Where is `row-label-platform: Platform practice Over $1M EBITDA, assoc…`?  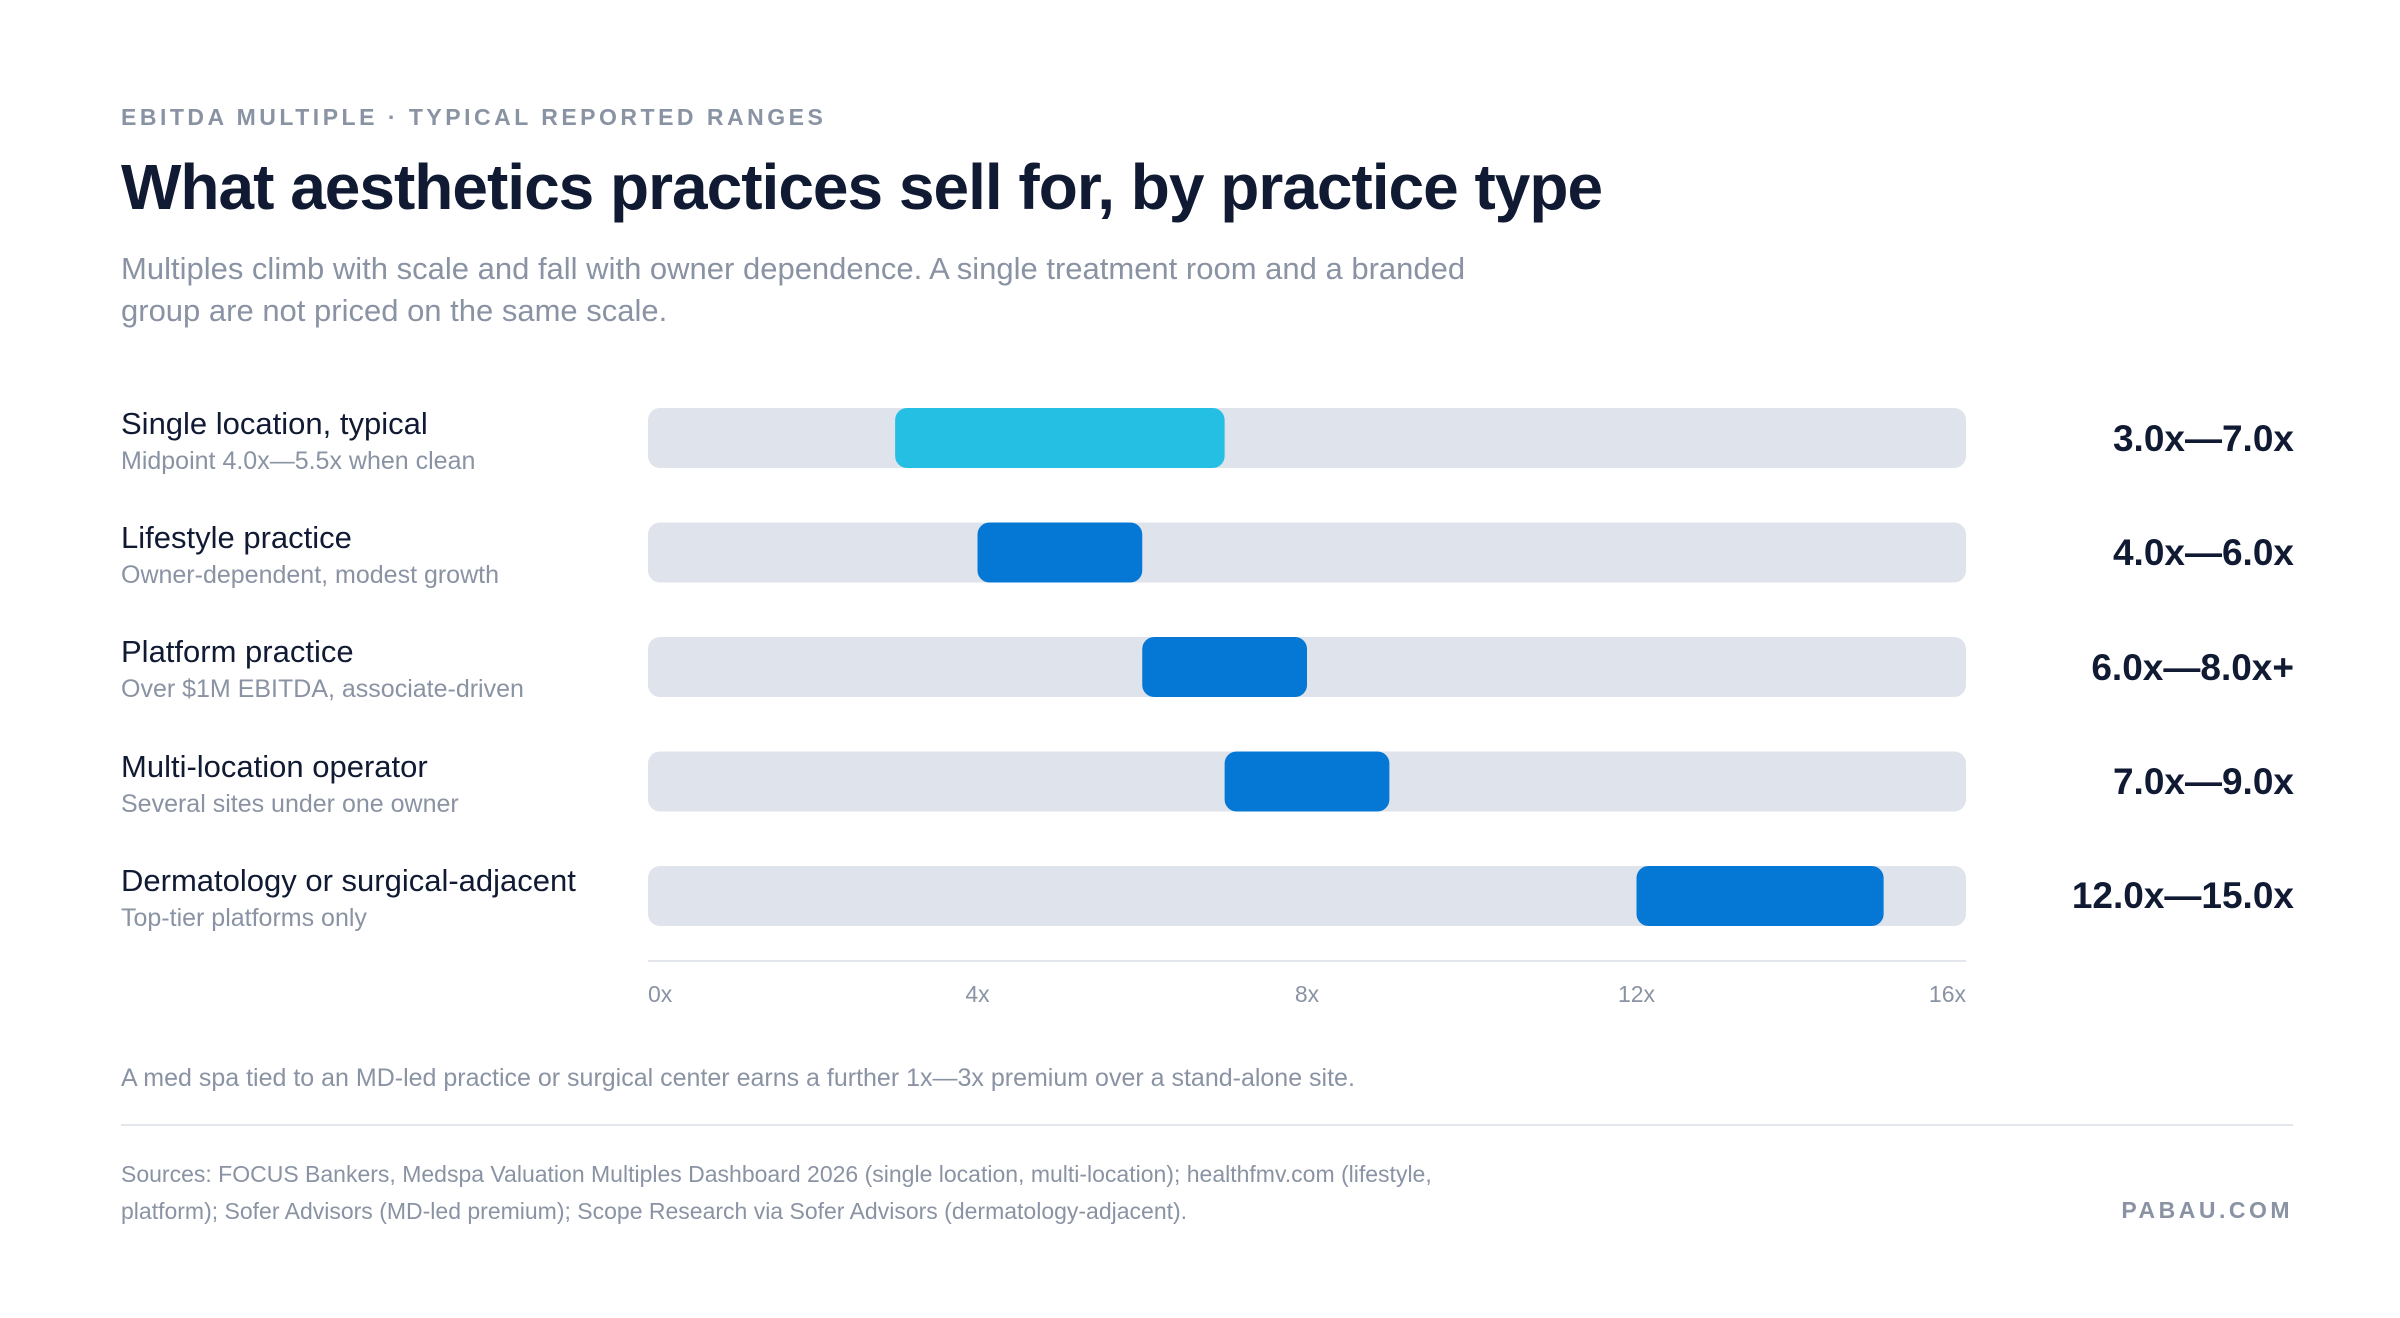 row-label-platform: Platform practice Over $1M EBITDA, assoc… is located at coordinates (322, 669).